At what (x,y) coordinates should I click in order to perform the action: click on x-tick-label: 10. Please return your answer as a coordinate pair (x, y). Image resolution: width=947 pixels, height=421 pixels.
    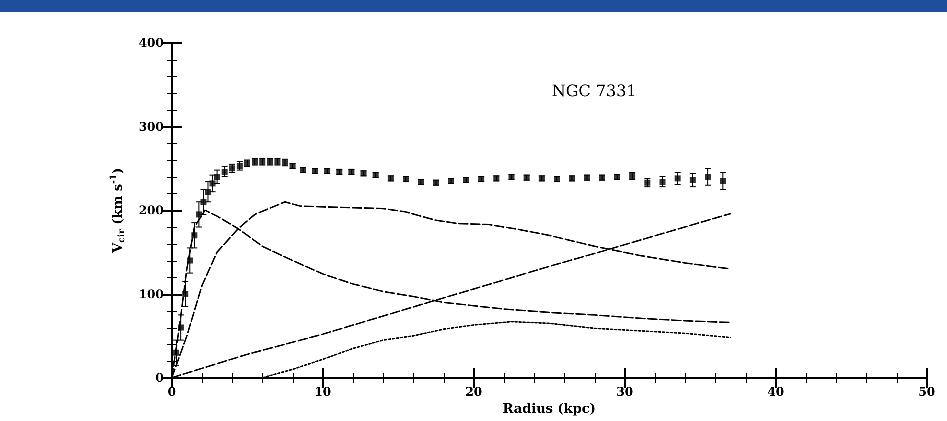
    Looking at the image, I should click on (323, 392).